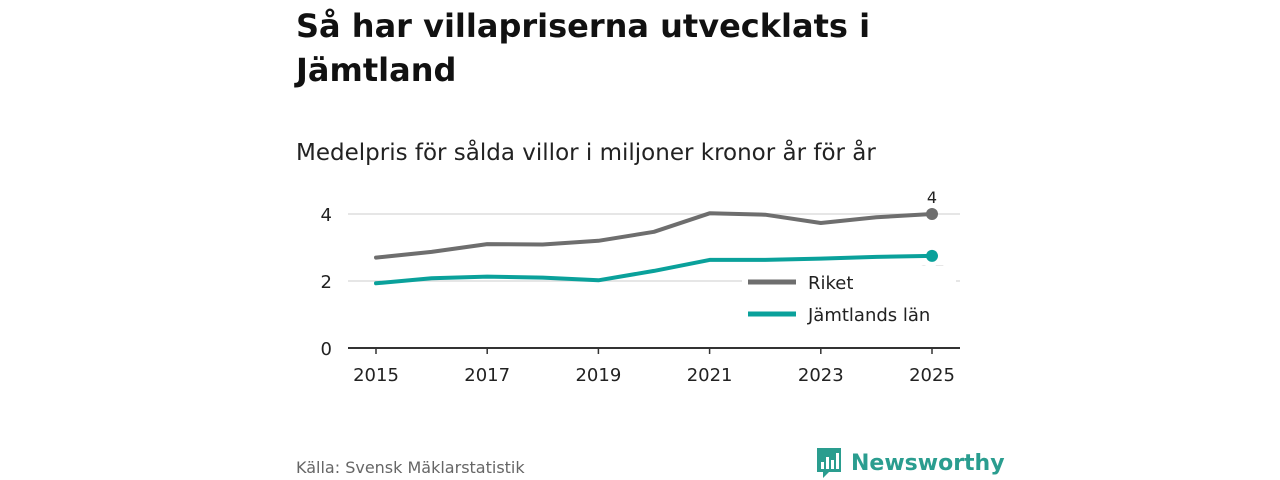  I want to click on x-tick-label-2025: 2025, so click(932, 375).